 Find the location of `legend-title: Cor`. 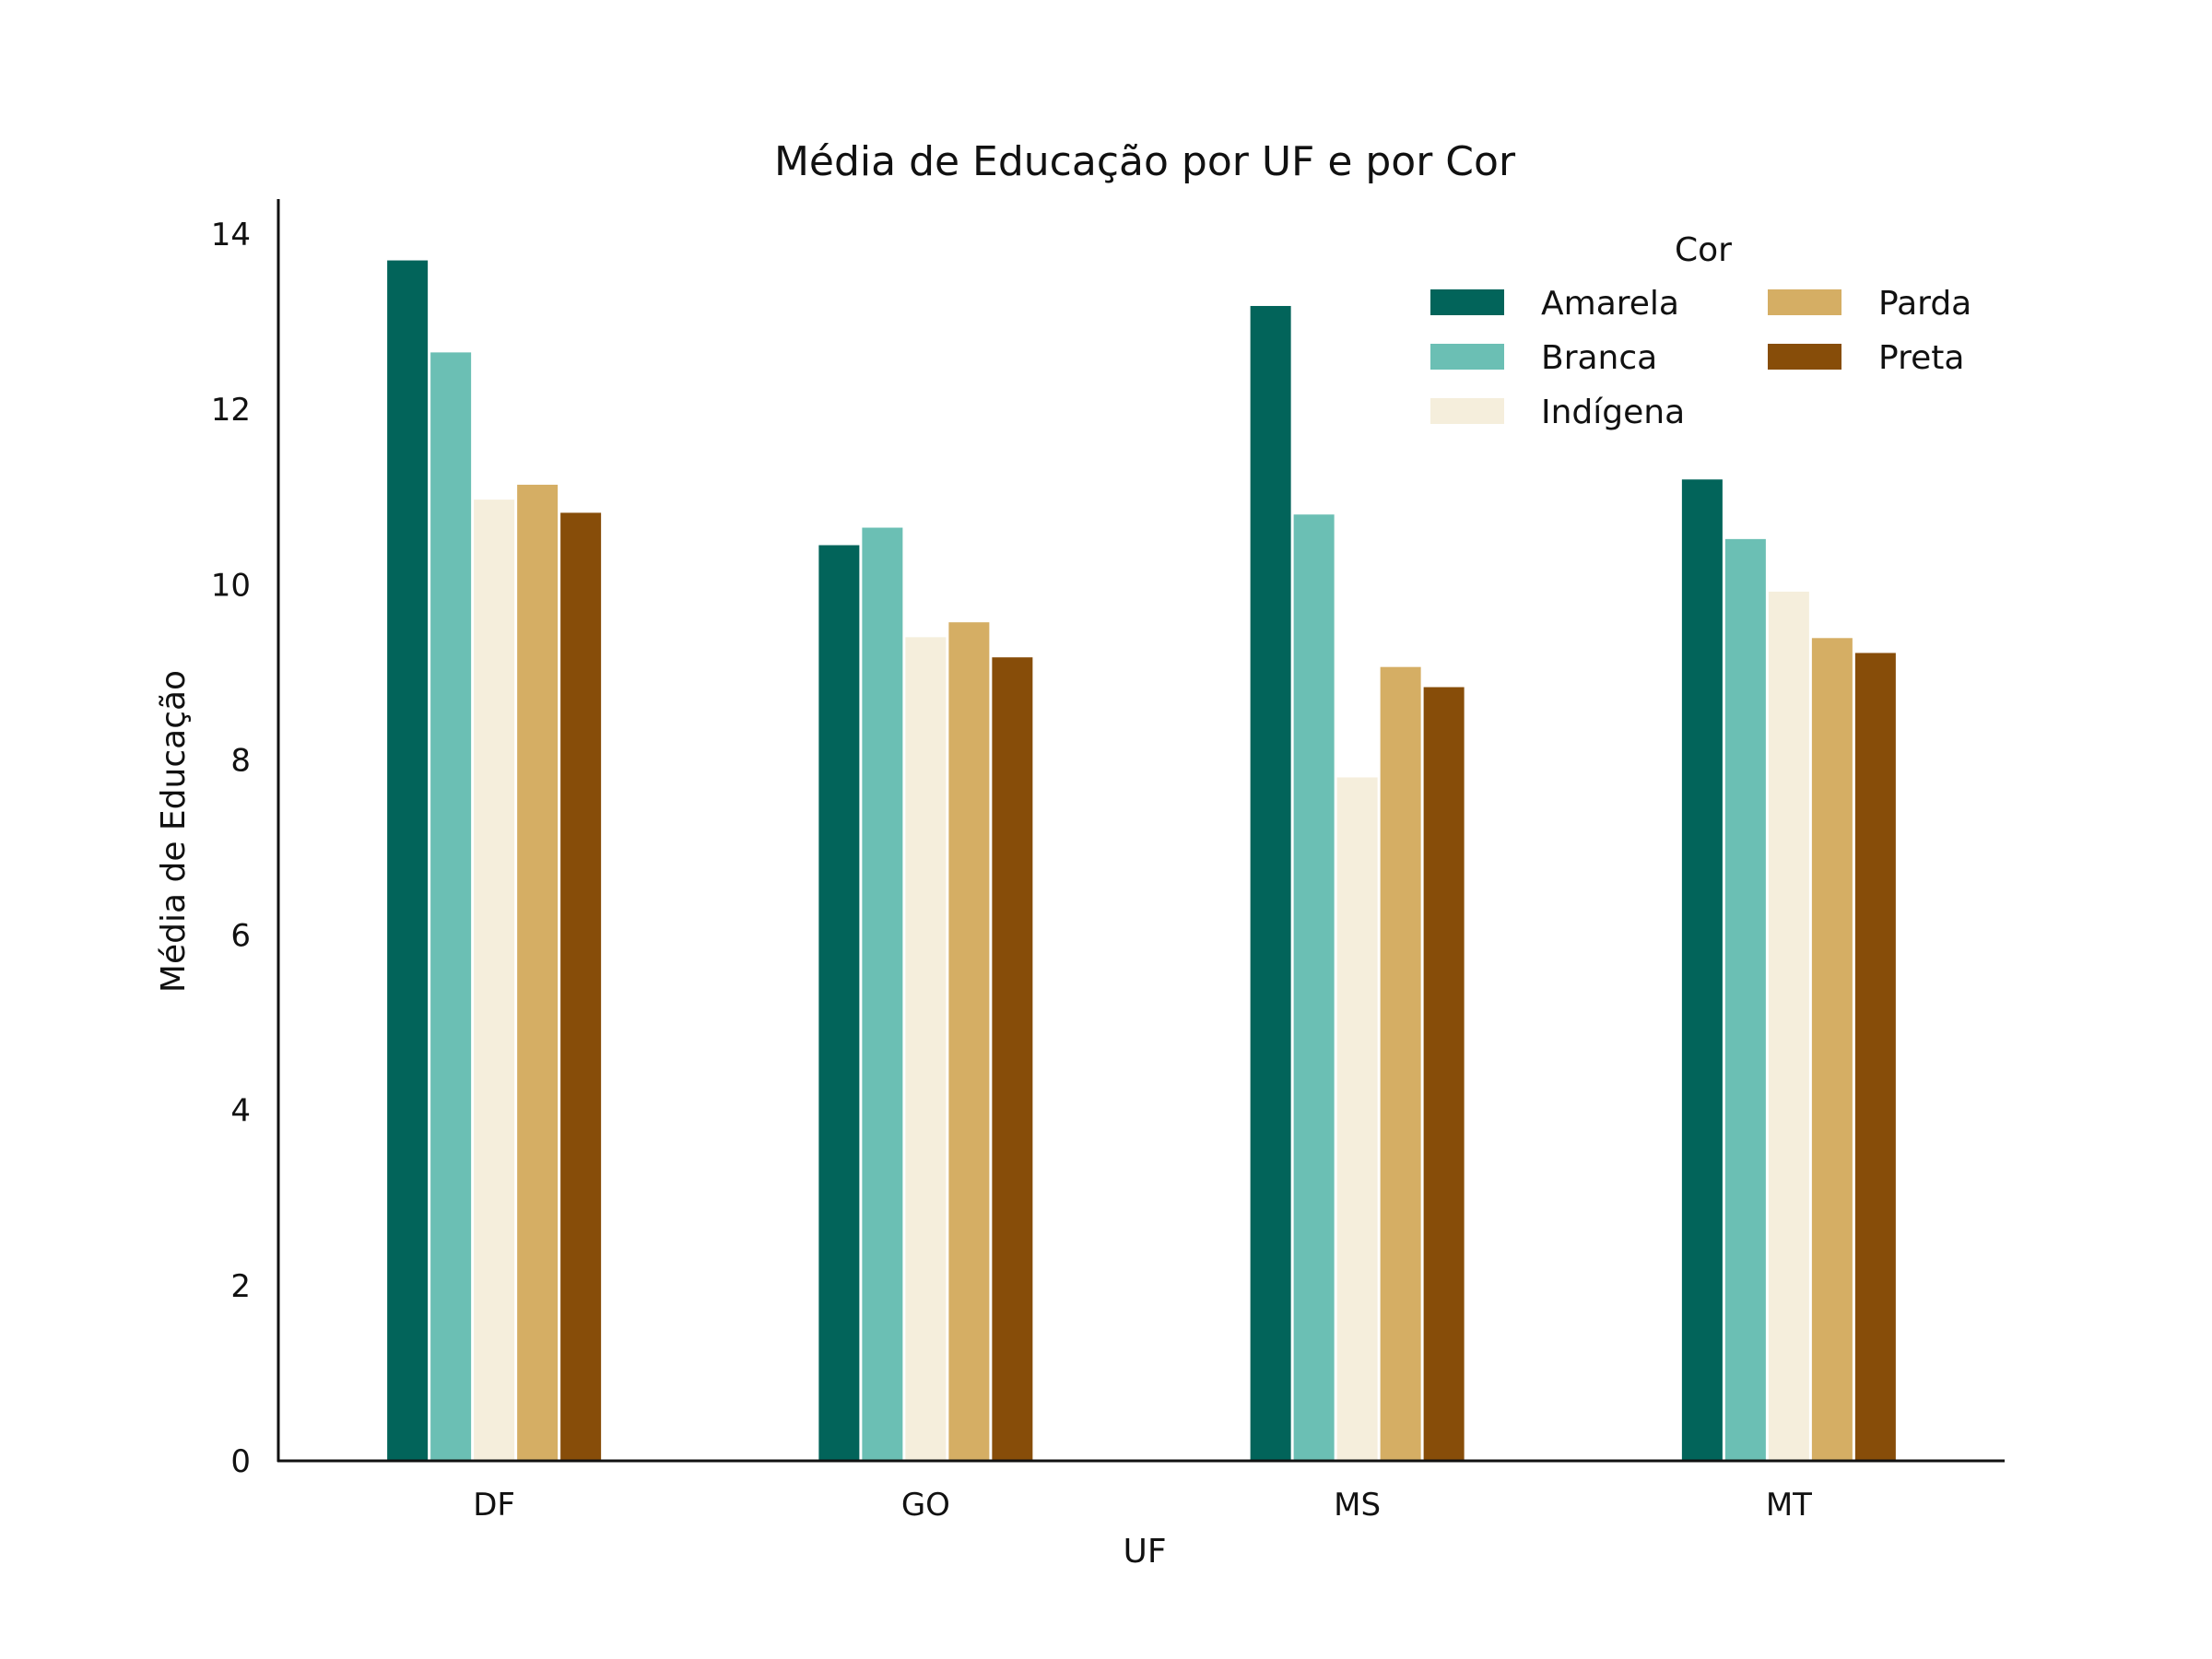

legend-title: Cor is located at coordinates (1703, 250).